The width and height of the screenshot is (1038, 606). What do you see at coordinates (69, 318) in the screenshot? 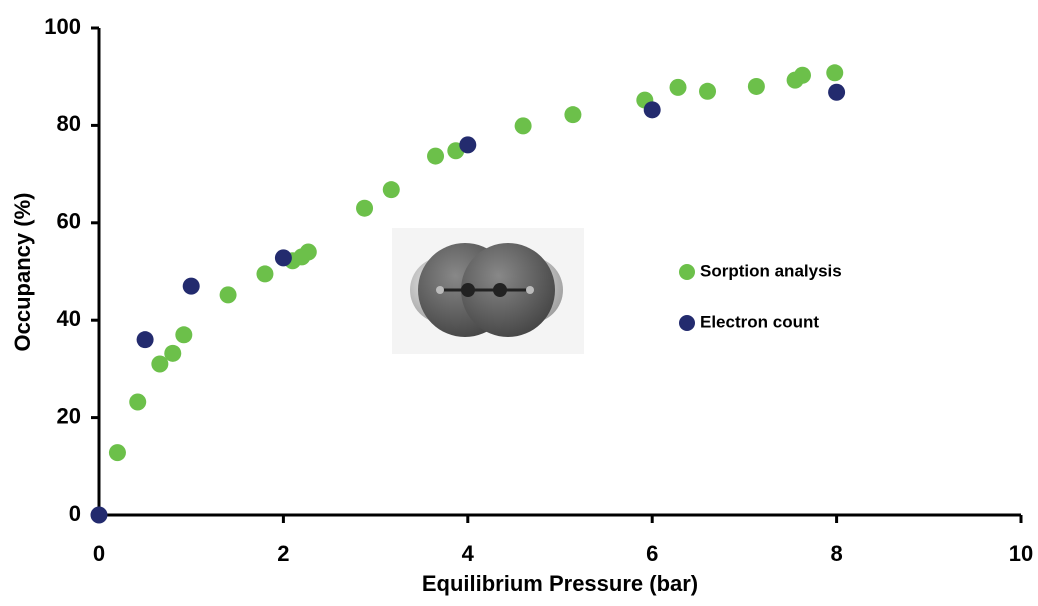
I see `y-tick-label: 40` at bounding box center [69, 318].